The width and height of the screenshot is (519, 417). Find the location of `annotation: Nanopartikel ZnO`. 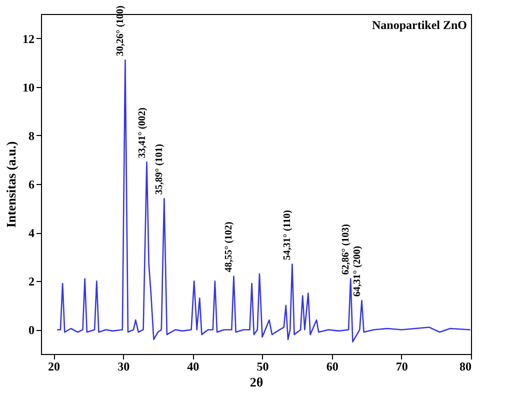

annotation: Nanopartikel ZnO is located at coordinates (419, 25).